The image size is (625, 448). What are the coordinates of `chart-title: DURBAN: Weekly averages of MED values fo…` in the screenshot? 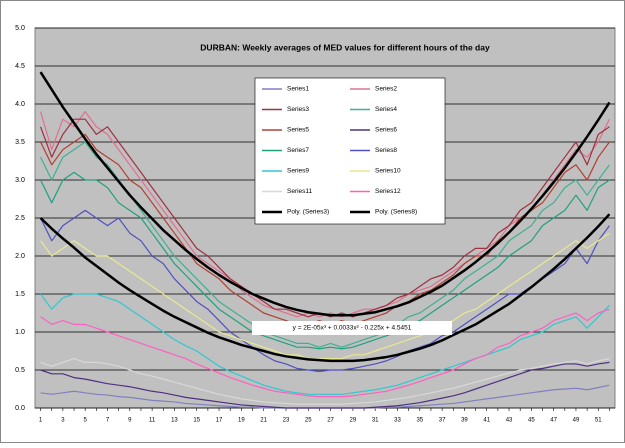 It's located at (345, 47).